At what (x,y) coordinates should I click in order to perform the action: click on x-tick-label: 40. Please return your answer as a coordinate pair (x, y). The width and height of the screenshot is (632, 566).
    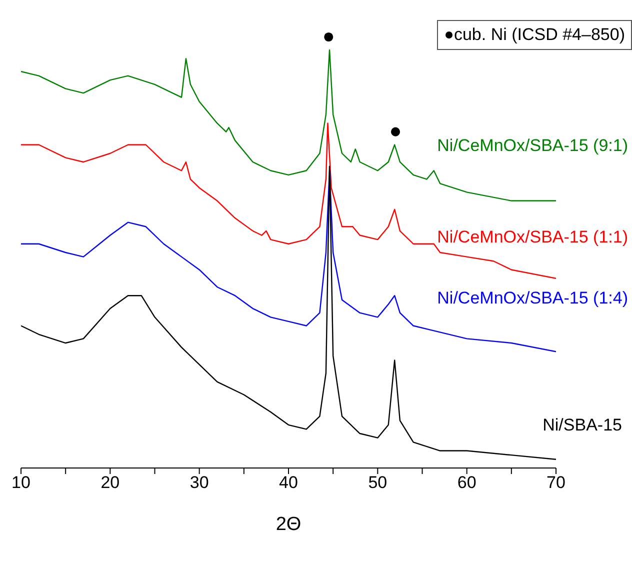
    Looking at the image, I should click on (288, 482).